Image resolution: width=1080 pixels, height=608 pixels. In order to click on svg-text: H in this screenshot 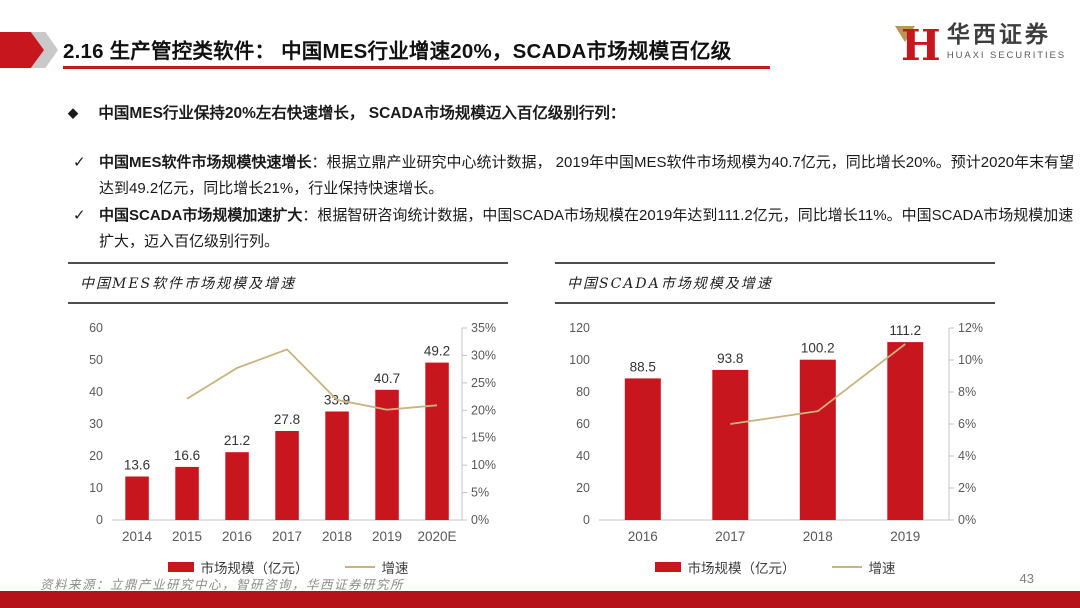, I will do `click(920, 43)`.